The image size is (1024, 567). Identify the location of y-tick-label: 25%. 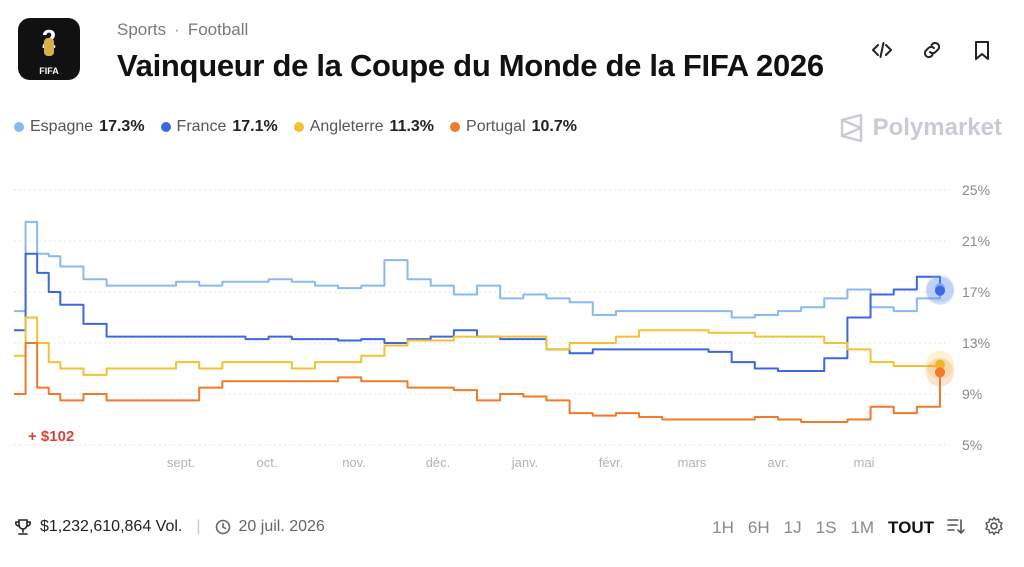
(976, 190).